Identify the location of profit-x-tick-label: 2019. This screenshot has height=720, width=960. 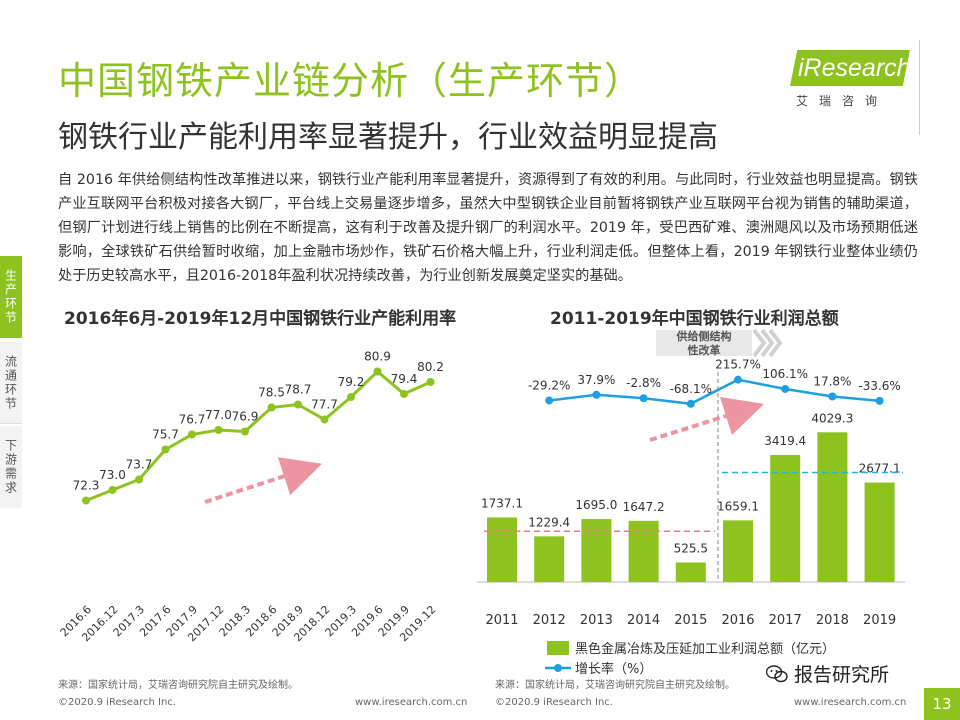
(879, 620).